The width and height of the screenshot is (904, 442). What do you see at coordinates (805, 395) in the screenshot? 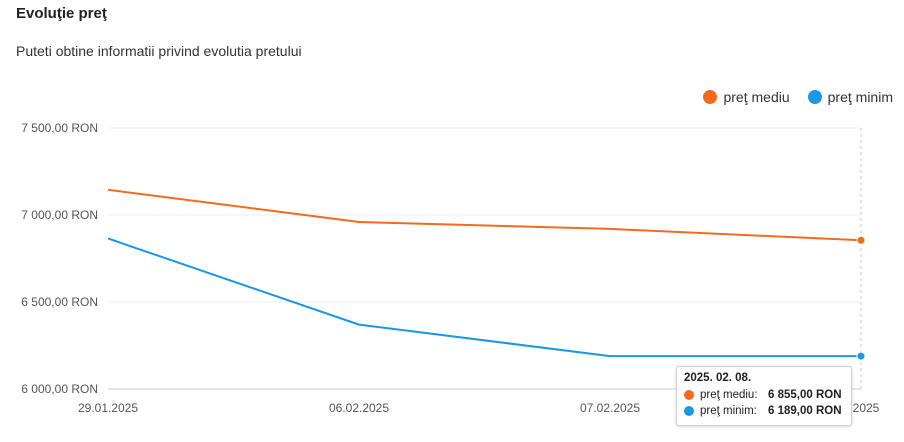
I see `tooltip-series-value: 6 855,00 RON` at bounding box center [805, 395].